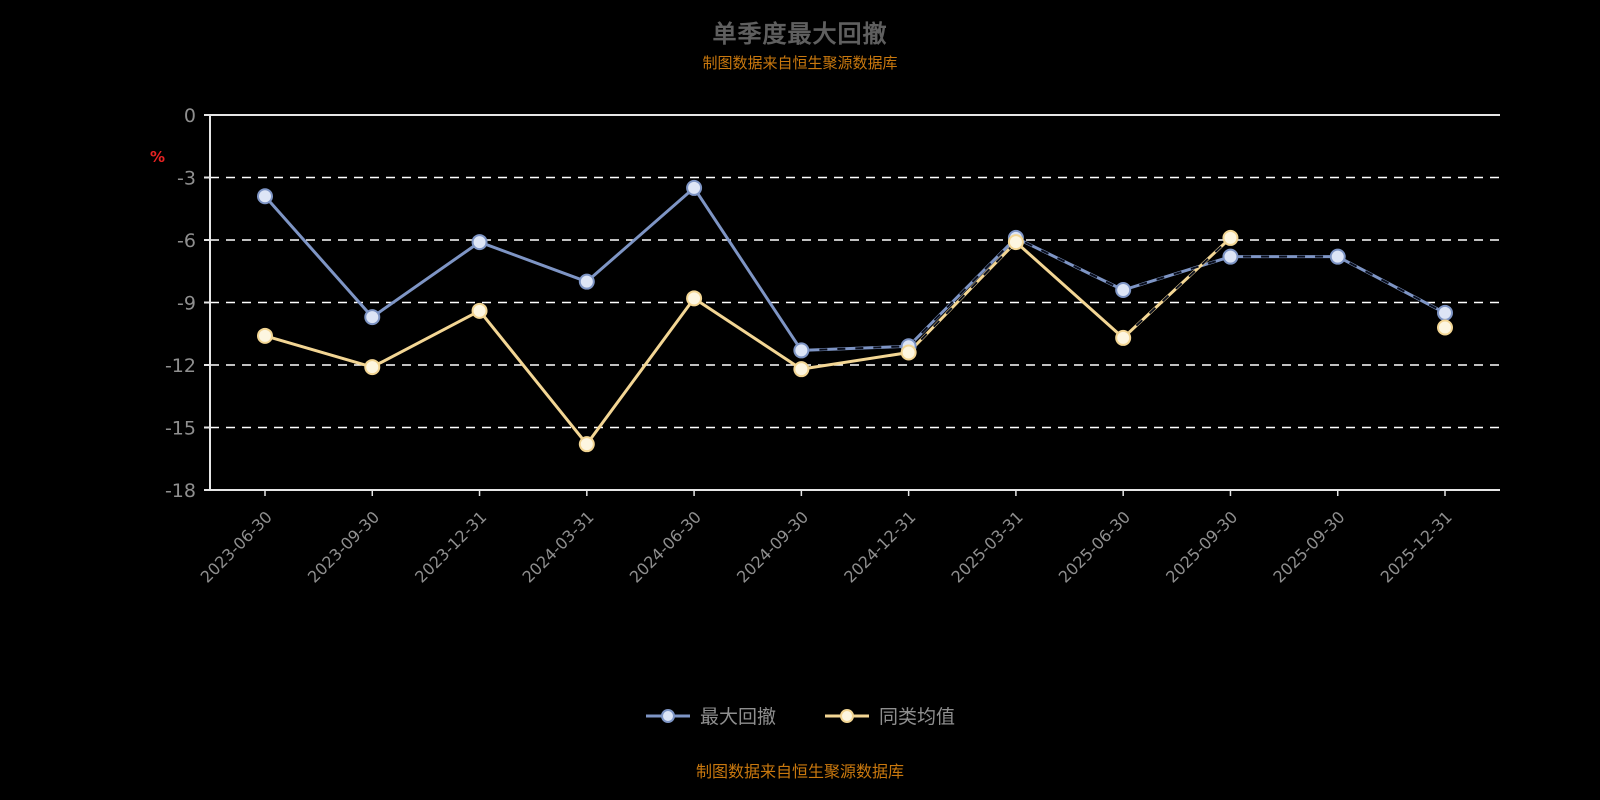 The height and width of the screenshot is (800, 1600). I want to click on y-tick-label: -15, so click(180, 429).